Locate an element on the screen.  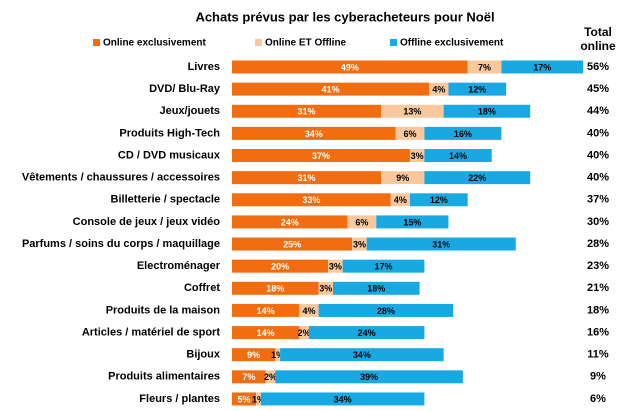
value-label: 34% is located at coordinates (362, 355).